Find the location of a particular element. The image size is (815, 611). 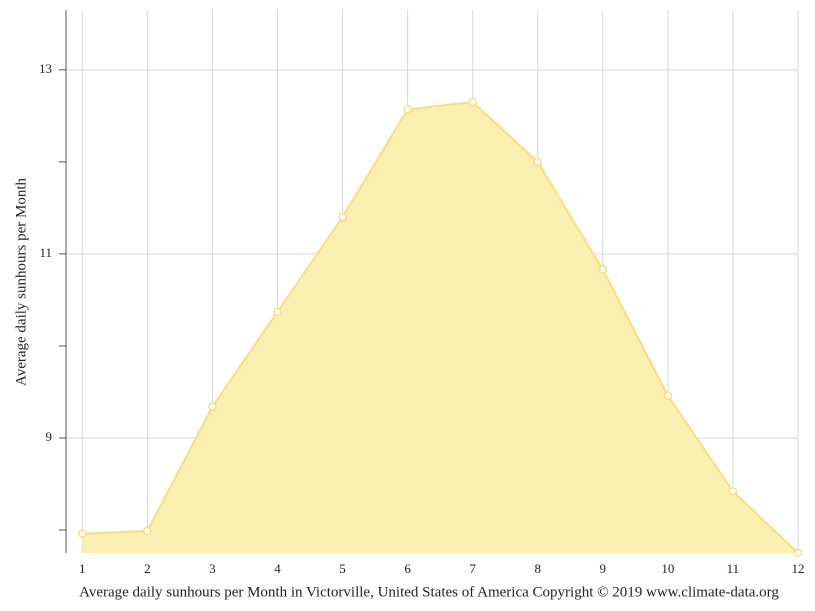

y-tick-label: 9 is located at coordinates (49, 436).